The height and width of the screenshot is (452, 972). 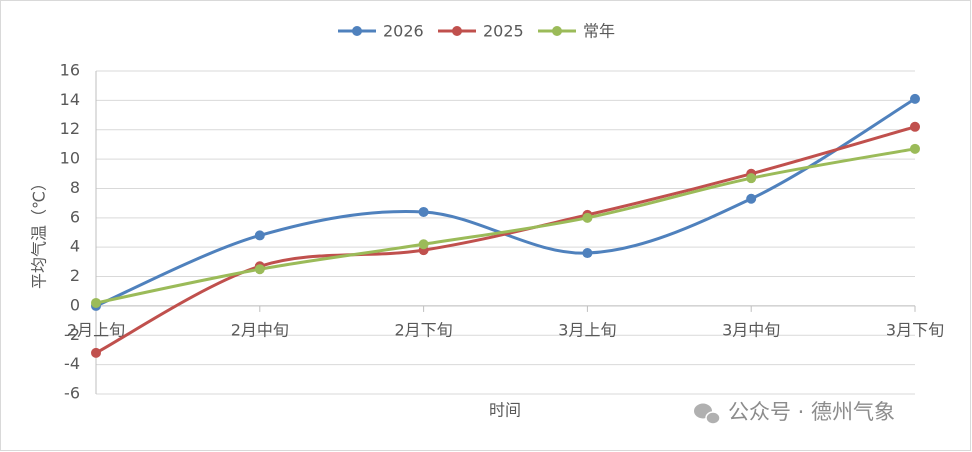 What do you see at coordinates (70, 99) in the screenshot?
I see `y-tick-label: 14` at bounding box center [70, 99].